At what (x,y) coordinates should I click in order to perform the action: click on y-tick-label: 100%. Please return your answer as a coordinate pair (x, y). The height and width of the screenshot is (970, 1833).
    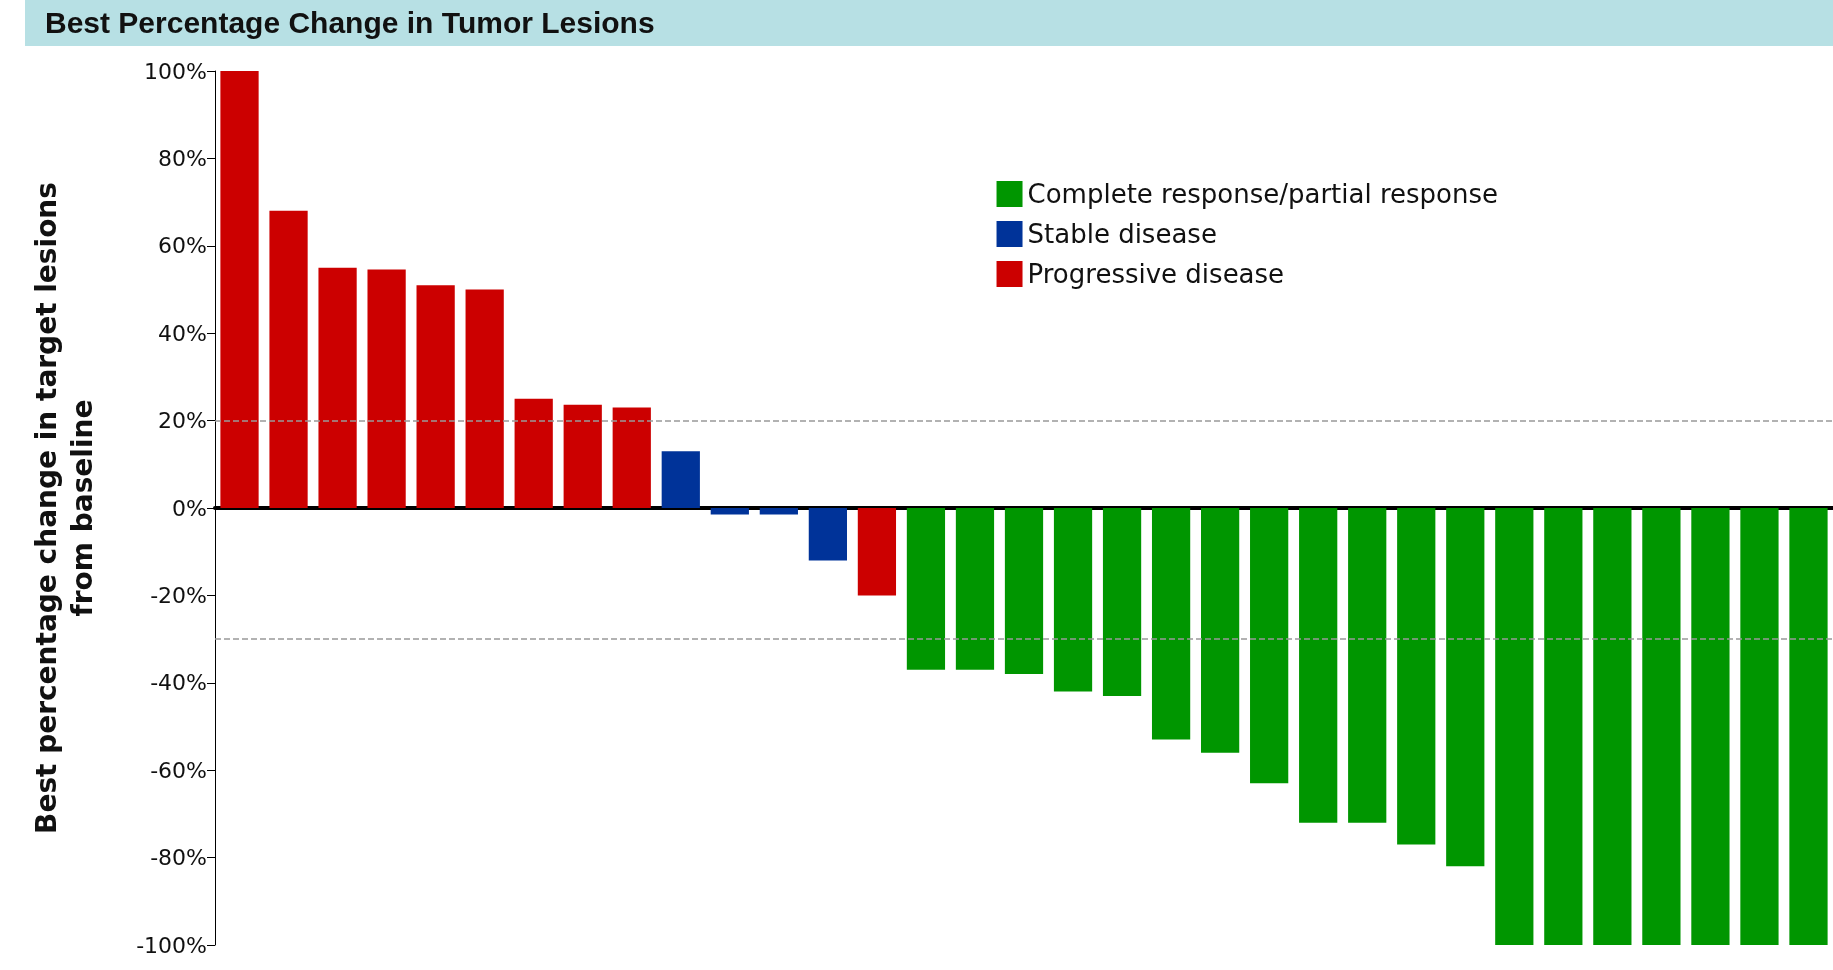
    Looking at the image, I should click on (175, 71).